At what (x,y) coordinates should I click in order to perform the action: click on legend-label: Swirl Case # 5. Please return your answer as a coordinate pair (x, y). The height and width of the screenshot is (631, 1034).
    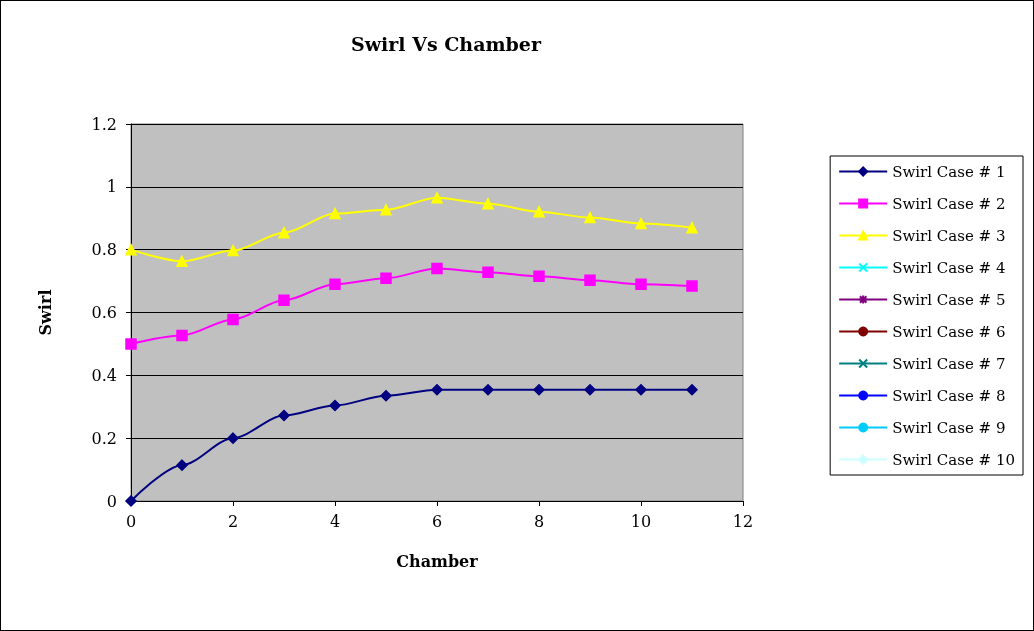
    Looking at the image, I should click on (949, 299).